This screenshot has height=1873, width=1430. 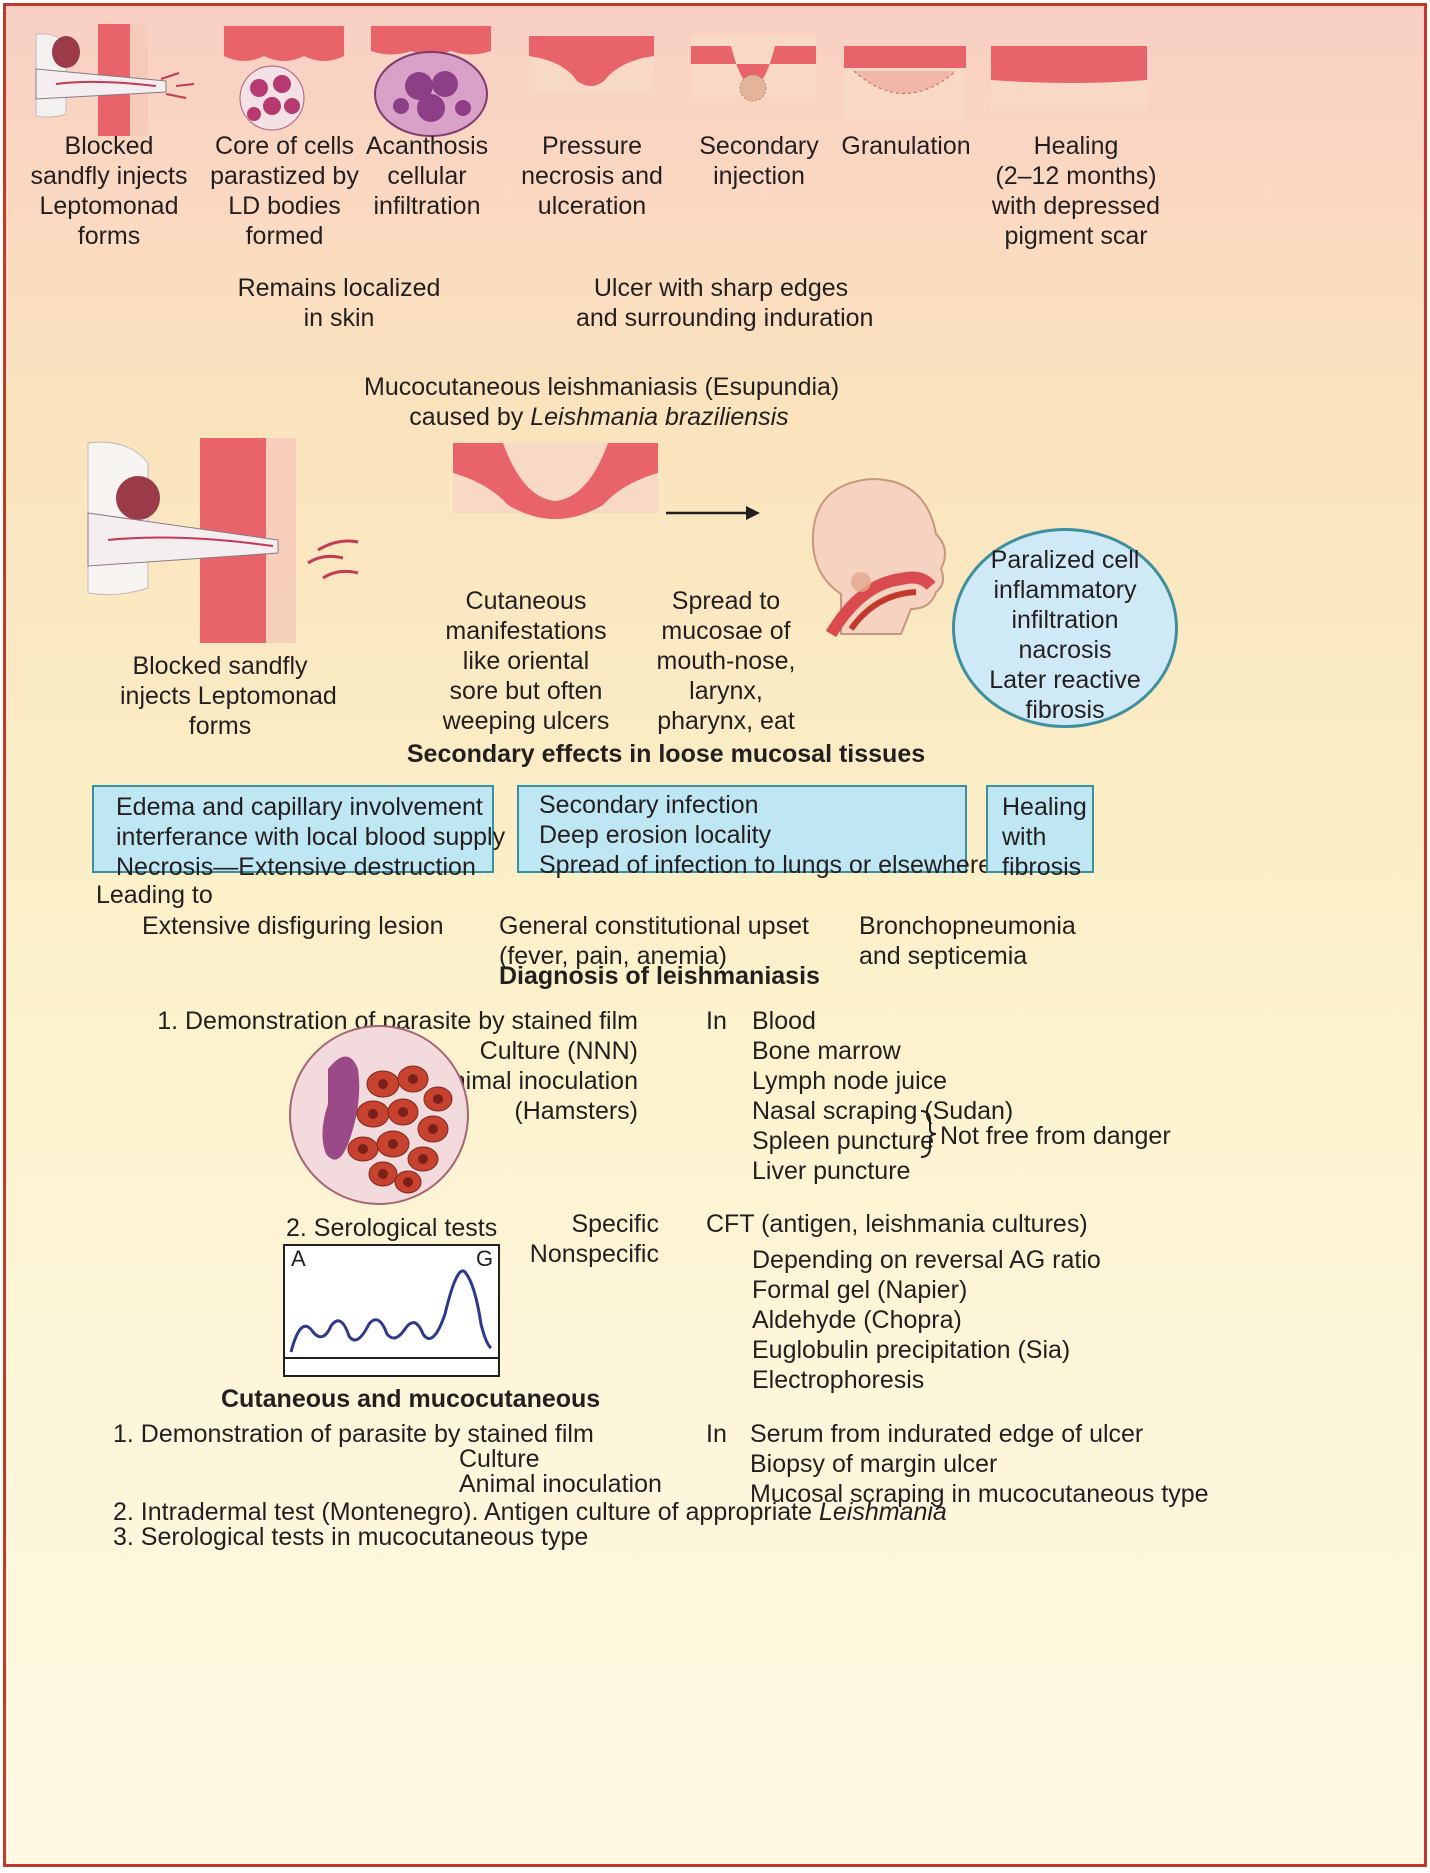 What do you see at coordinates (109, 191) in the screenshot?
I see `stage-label-sandfly: Blocked sandfly injects Leptomonad forms` at bounding box center [109, 191].